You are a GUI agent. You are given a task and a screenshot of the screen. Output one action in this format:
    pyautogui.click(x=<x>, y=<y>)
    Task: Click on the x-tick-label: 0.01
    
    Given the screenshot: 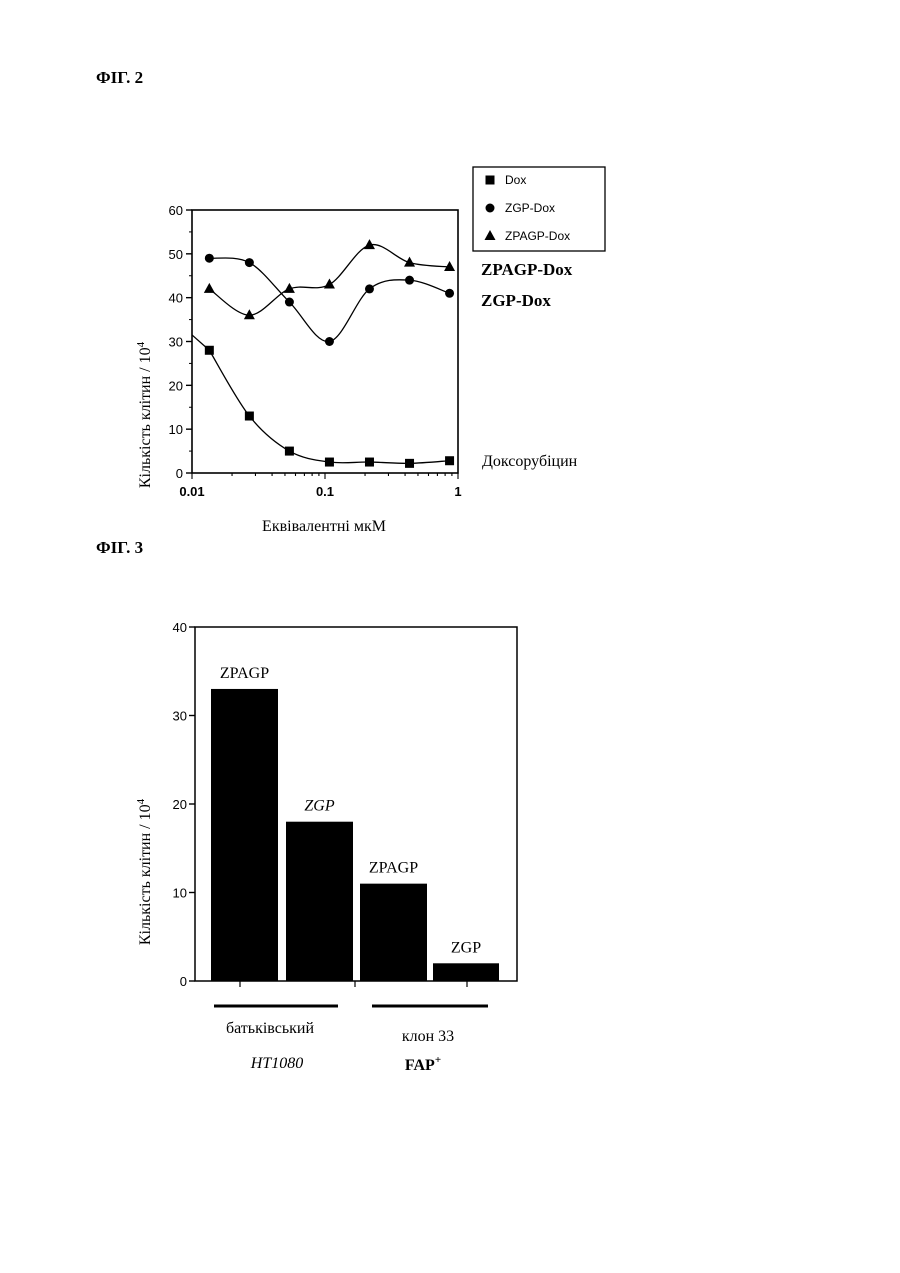 What is the action you would take?
    pyautogui.click(x=191, y=491)
    